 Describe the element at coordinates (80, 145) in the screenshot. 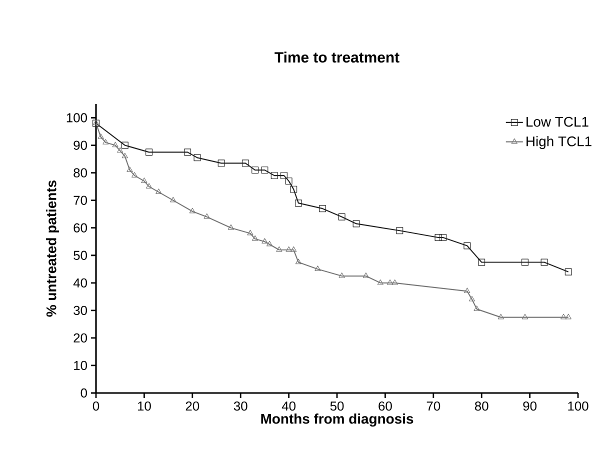

I see `y-tick-label: 90` at that location.